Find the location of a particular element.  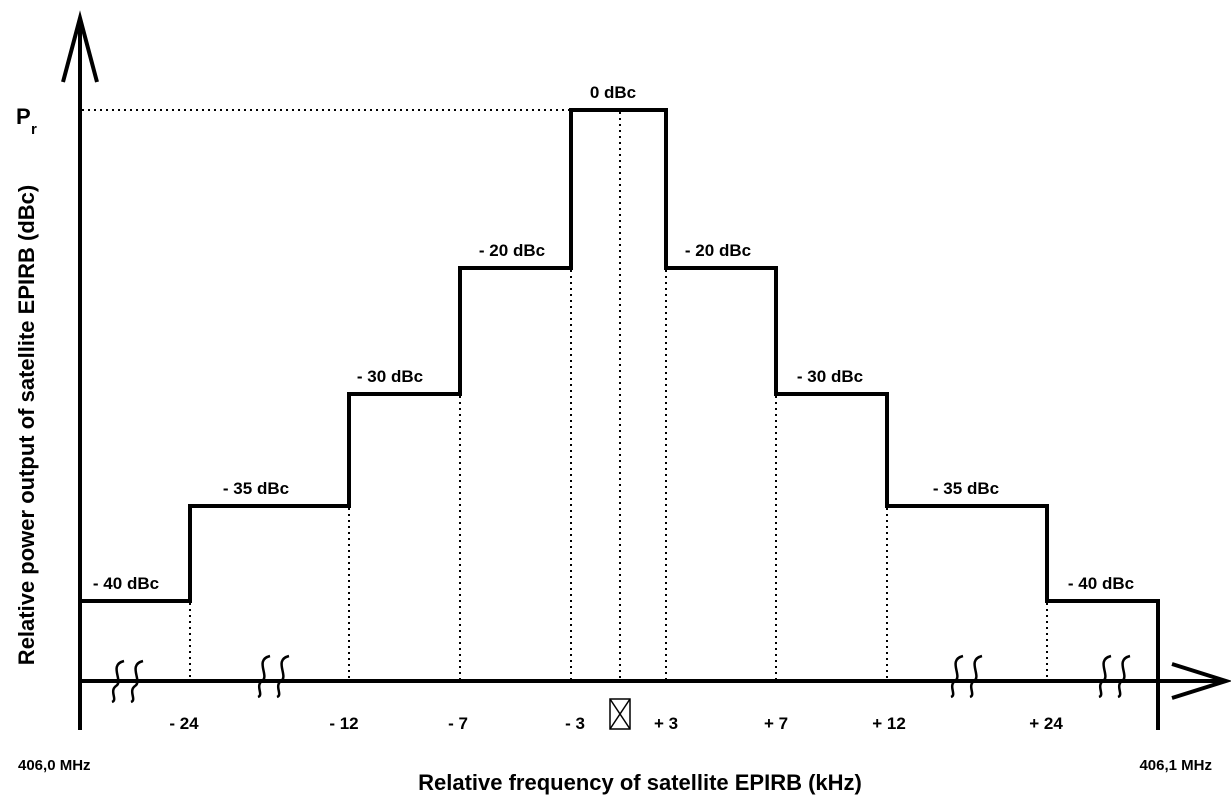

y-axis-symbol: P is located at coordinates (23, 116).